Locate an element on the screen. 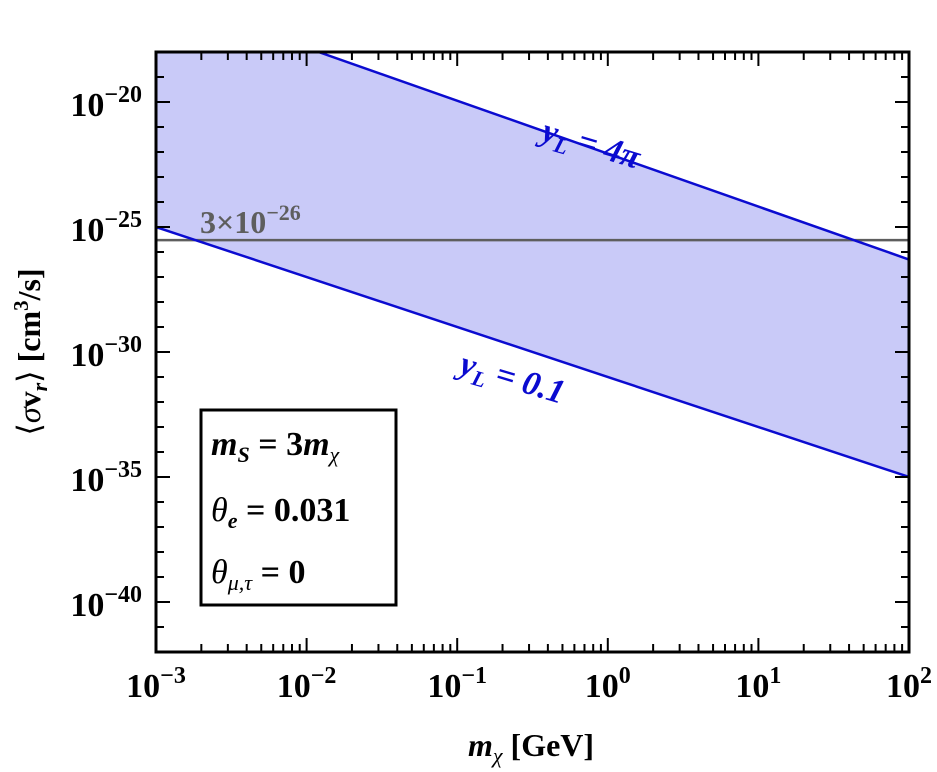  y-tick-label: 10−25 is located at coordinates (106, 228).